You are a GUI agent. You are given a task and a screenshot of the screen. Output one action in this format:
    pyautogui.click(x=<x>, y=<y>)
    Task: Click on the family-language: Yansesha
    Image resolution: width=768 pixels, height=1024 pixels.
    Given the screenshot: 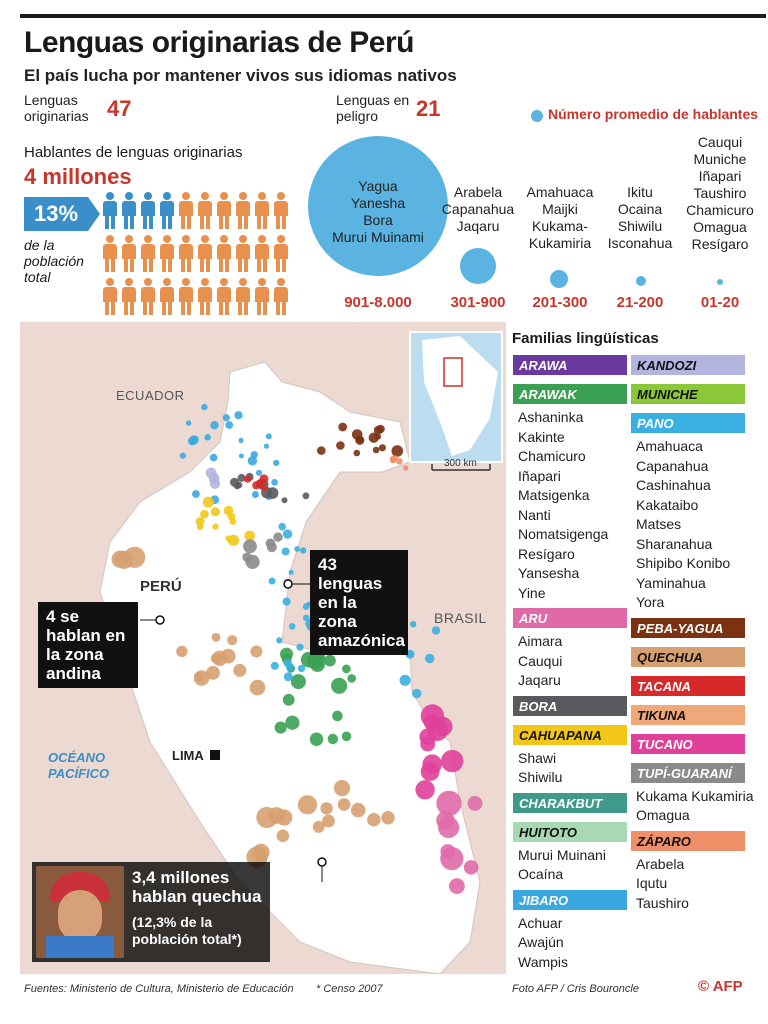 What is the action you would take?
    pyautogui.click(x=549, y=573)
    